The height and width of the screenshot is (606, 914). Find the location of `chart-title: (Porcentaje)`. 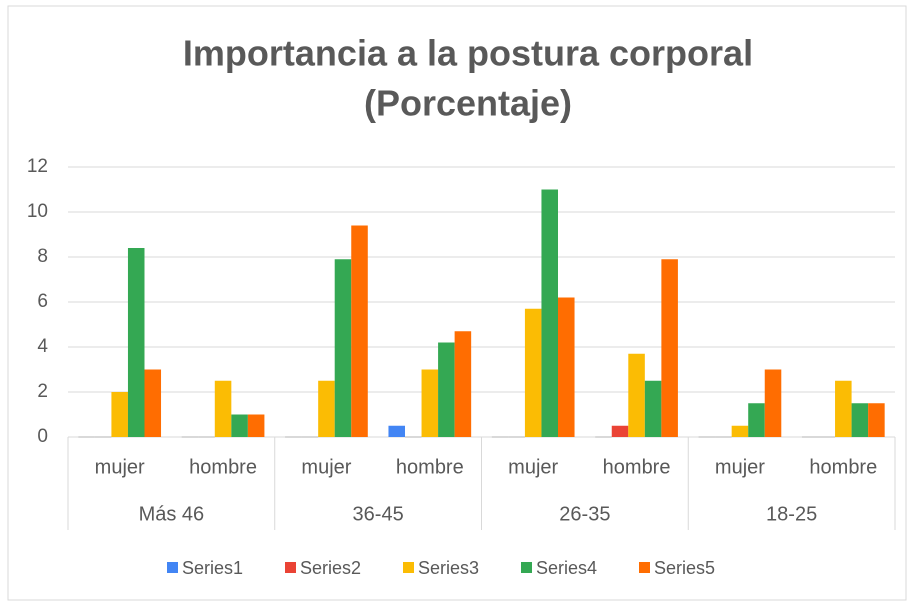

chart-title: (Porcentaje) is located at coordinates (468, 103).